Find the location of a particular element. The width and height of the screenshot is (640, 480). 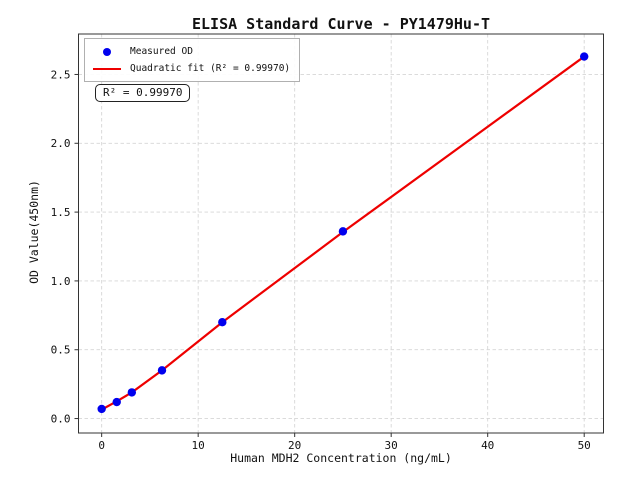

fit-line-icon is located at coordinates (107, 68).